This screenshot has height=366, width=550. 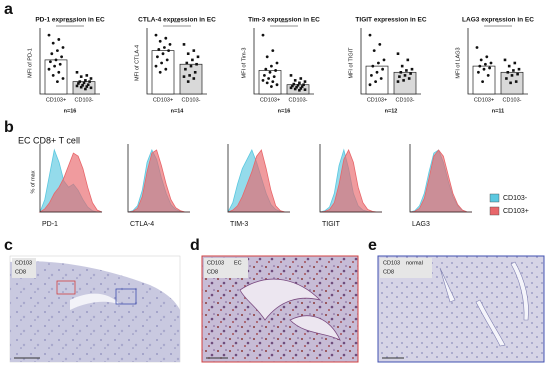 What do you see at coordinates (238, 263) in the screenshot?
I see `tissue-label: EC` at bounding box center [238, 263].